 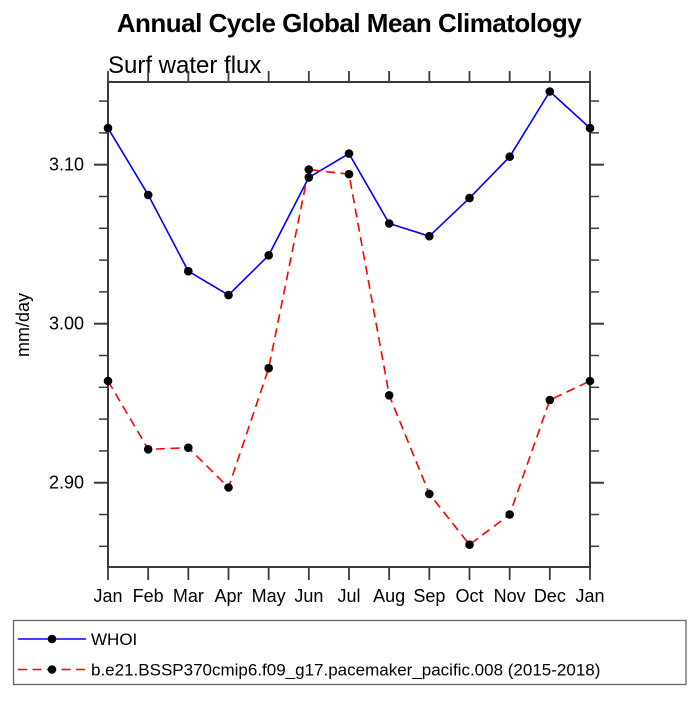 I want to click on x-tick-label: Apr, so click(x=228, y=596).